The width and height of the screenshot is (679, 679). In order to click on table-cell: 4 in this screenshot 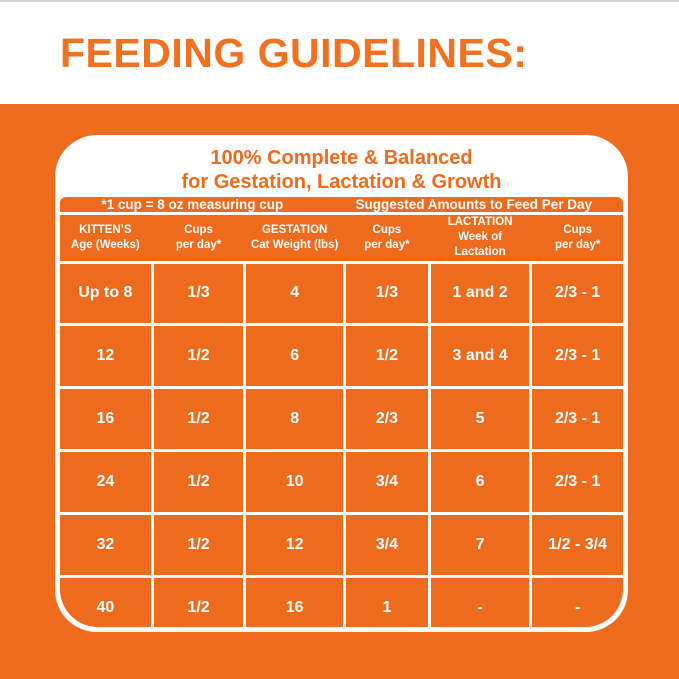, I will do `click(294, 293)`.